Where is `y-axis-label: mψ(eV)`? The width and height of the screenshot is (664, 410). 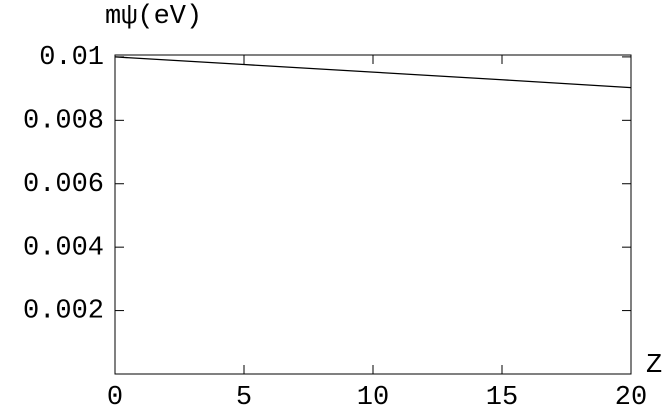 y-axis-label: mψ(eV) is located at coordinates (153, 17).